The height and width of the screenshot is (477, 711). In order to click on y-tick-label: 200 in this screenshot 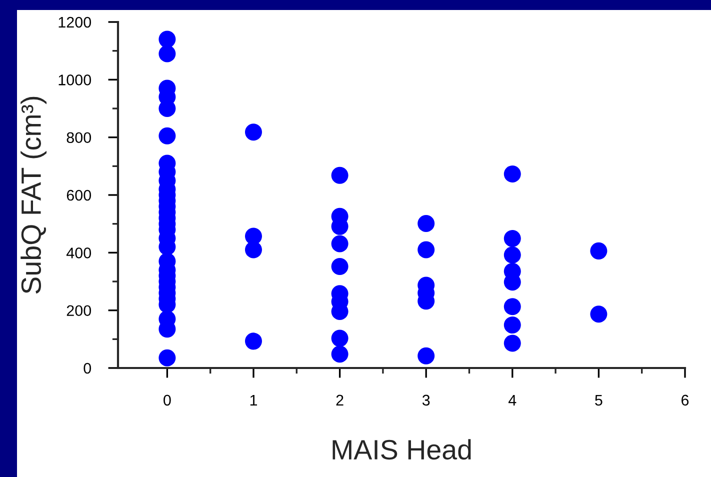, I will do `click(79, 310)`.